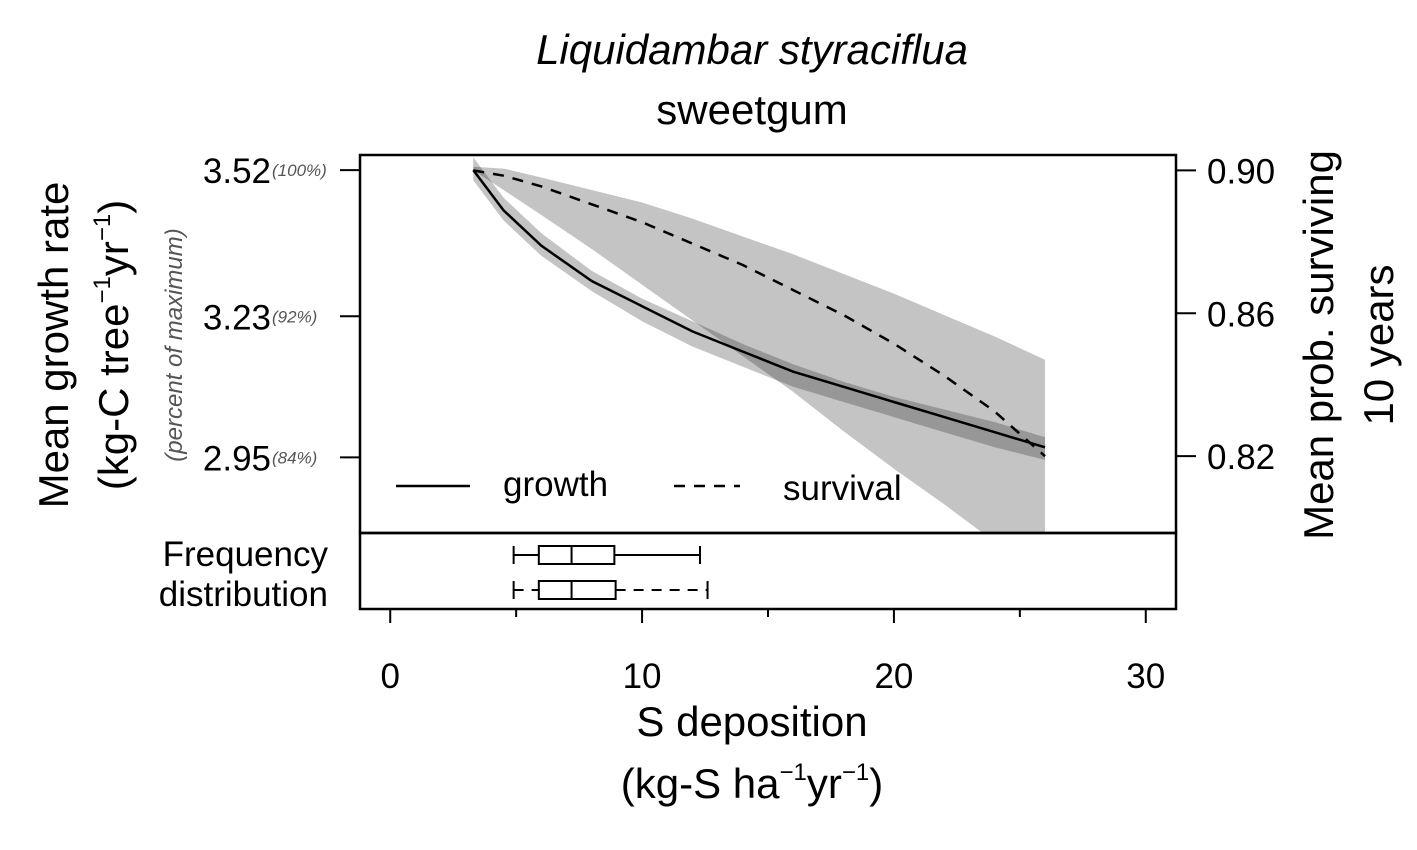 The image size is (1417, 850). I want to click on chart-title: Liquidambar styraciflua, so click(752, 49).